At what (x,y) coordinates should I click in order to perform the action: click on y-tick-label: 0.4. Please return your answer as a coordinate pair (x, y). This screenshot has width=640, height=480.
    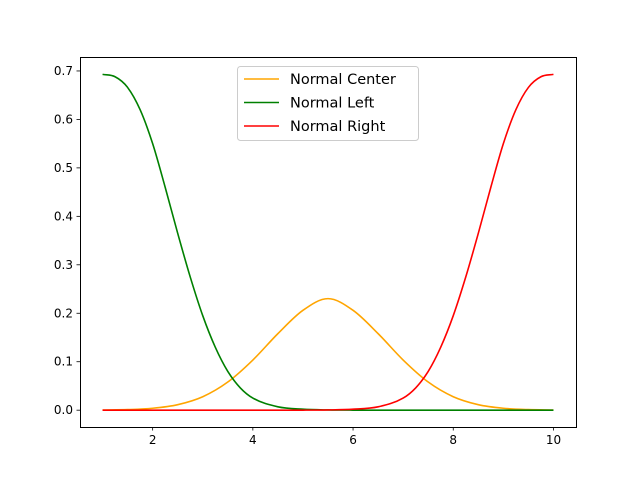
    Looking at the image, I should click on (63, 216).